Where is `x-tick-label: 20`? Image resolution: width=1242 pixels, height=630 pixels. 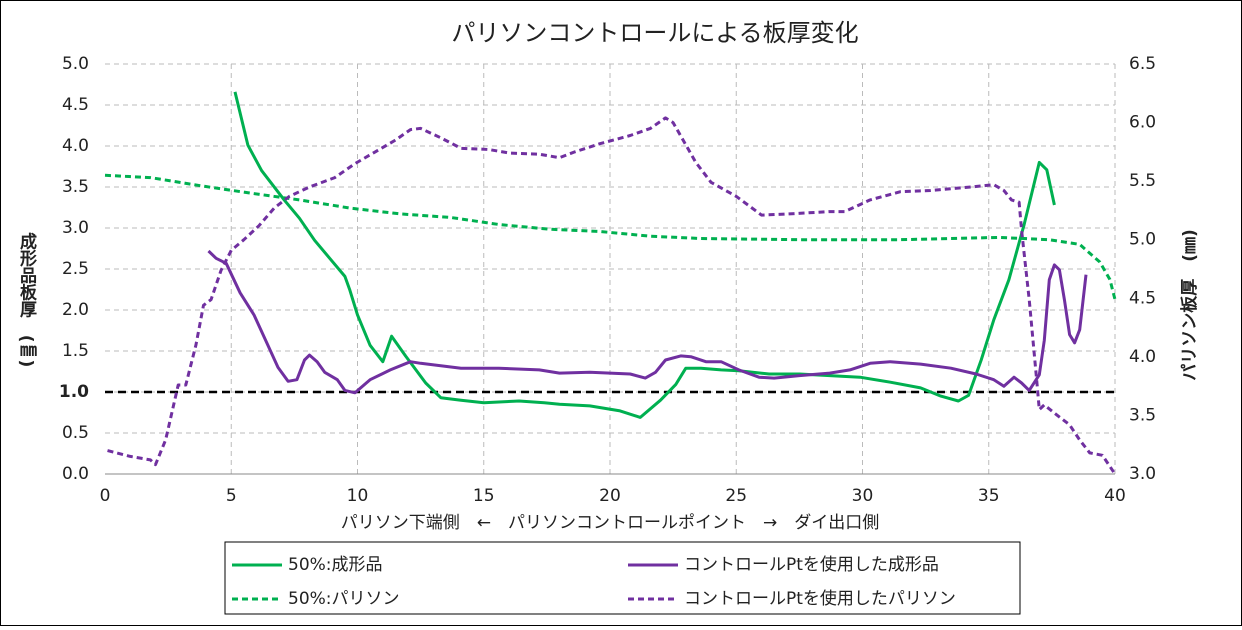 x-tick-label: 20 is located at coordinates (610, 496).